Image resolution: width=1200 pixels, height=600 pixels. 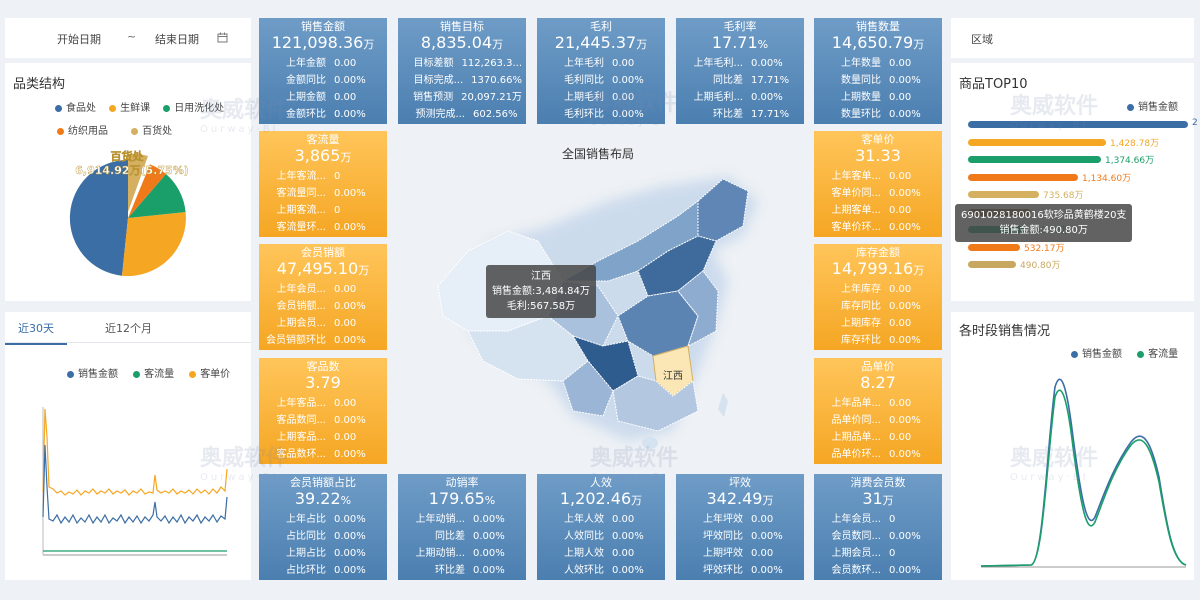 I want to click on category-pie-chart: 百货处 6,914.92万(5.75%), so click(x=129, y=213).